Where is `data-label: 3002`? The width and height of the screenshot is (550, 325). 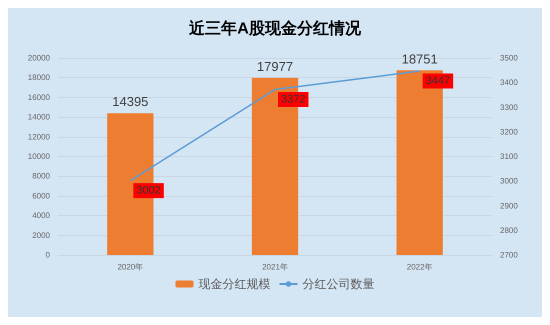
data-label: 3002 is located at coordinates (148, 190).